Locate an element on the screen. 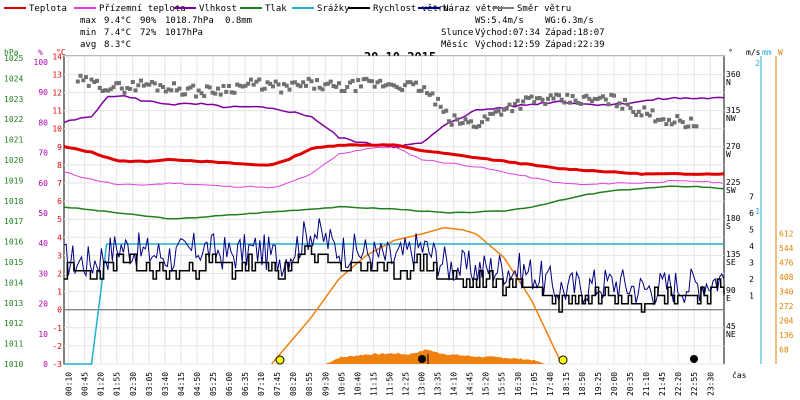 This screenshot has width=800, height=400. stat-min-press: 1017hPa is located at coordinates (184, 33).